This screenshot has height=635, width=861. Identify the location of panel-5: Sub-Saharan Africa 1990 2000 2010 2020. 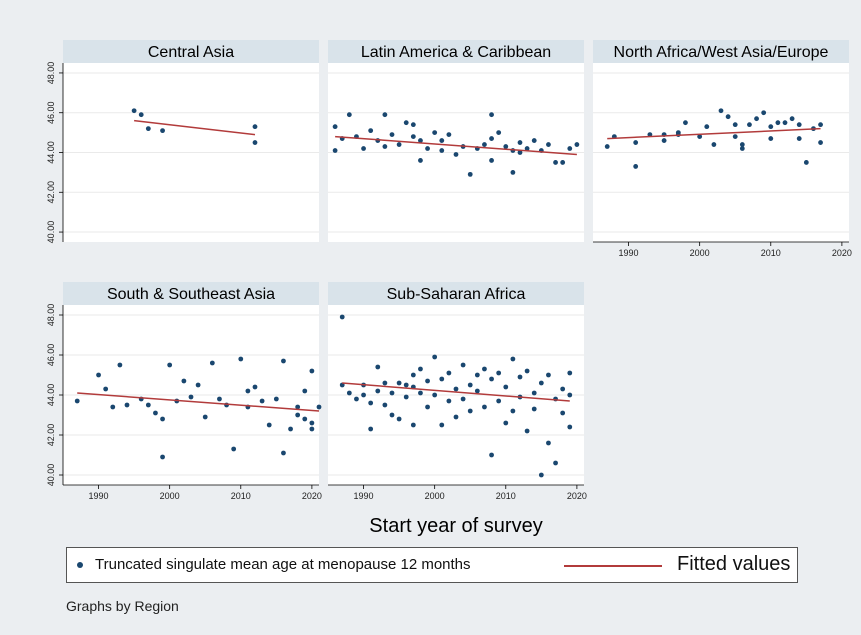
(457, 391).